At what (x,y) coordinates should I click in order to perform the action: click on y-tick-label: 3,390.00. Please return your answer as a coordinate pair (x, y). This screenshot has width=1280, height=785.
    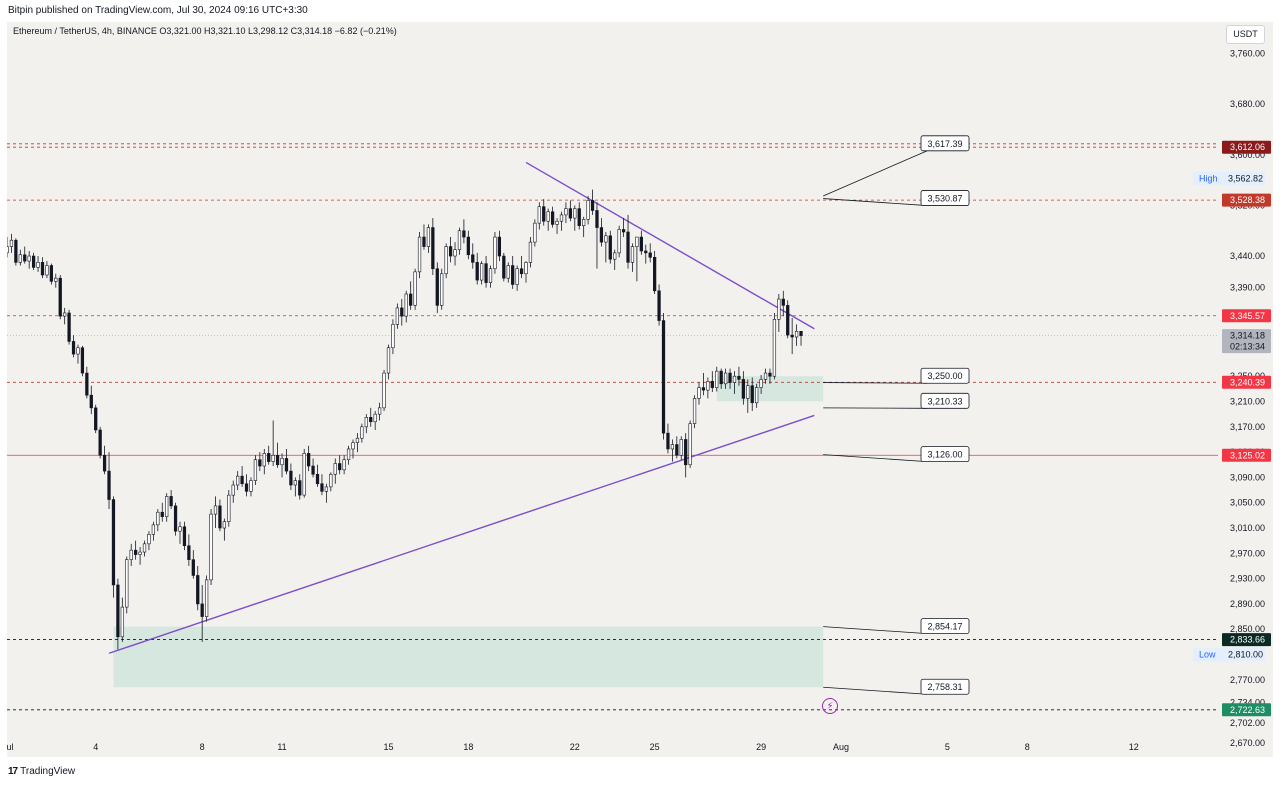
    Looking at the image, I should click on (1247, 288).